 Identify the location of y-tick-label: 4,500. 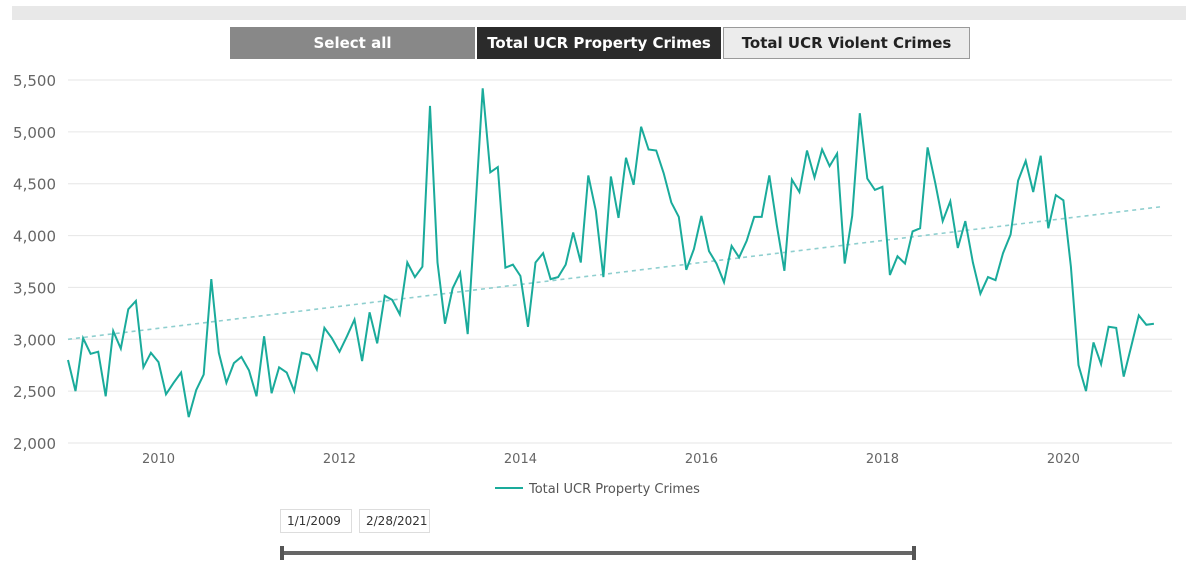
(34, 185).